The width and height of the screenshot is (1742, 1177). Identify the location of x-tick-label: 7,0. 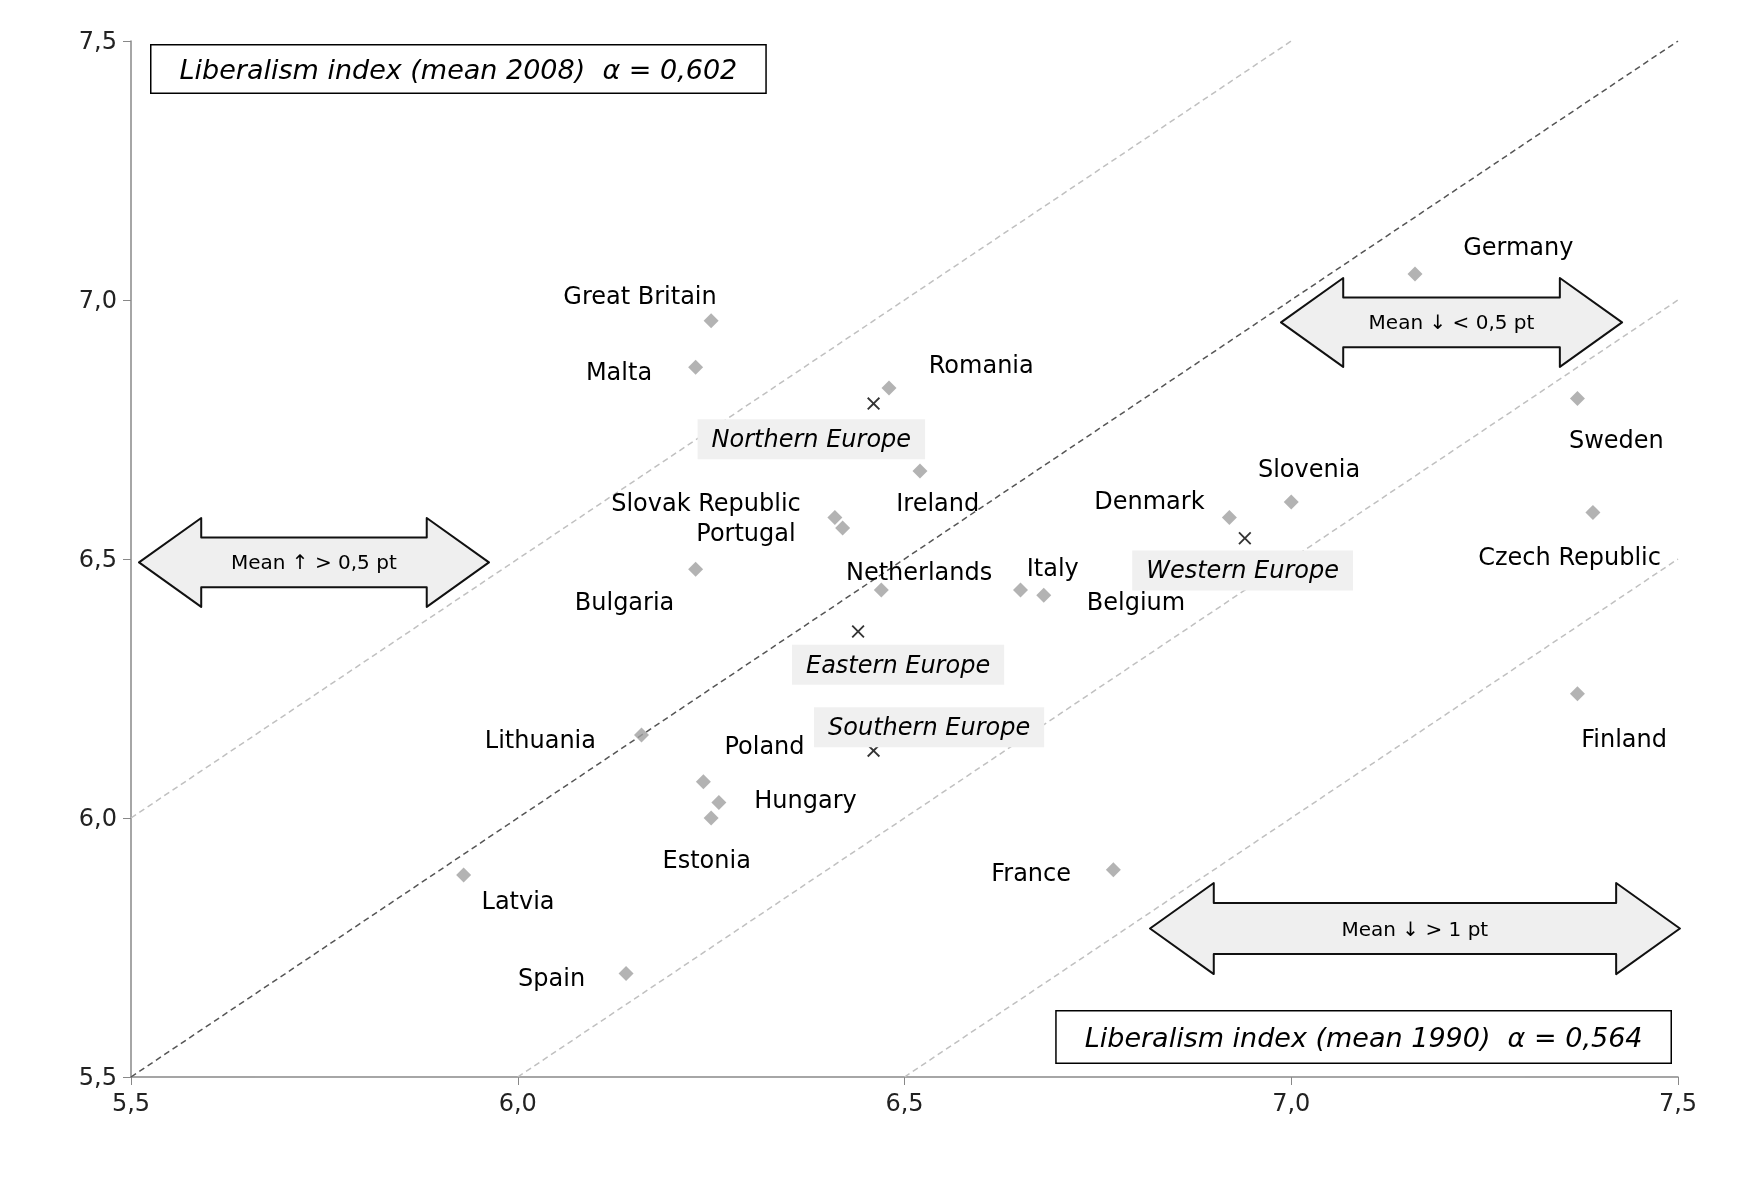
(1291, 1103).